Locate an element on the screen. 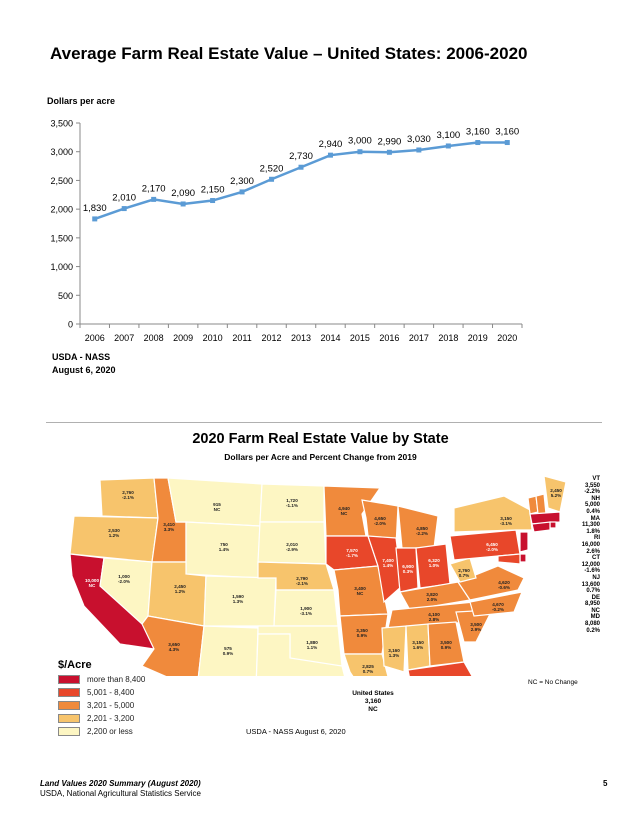 The height and width of the screenshot is (831, 641). state-value-ok: 1,880 is located at coordinates (312, 642).